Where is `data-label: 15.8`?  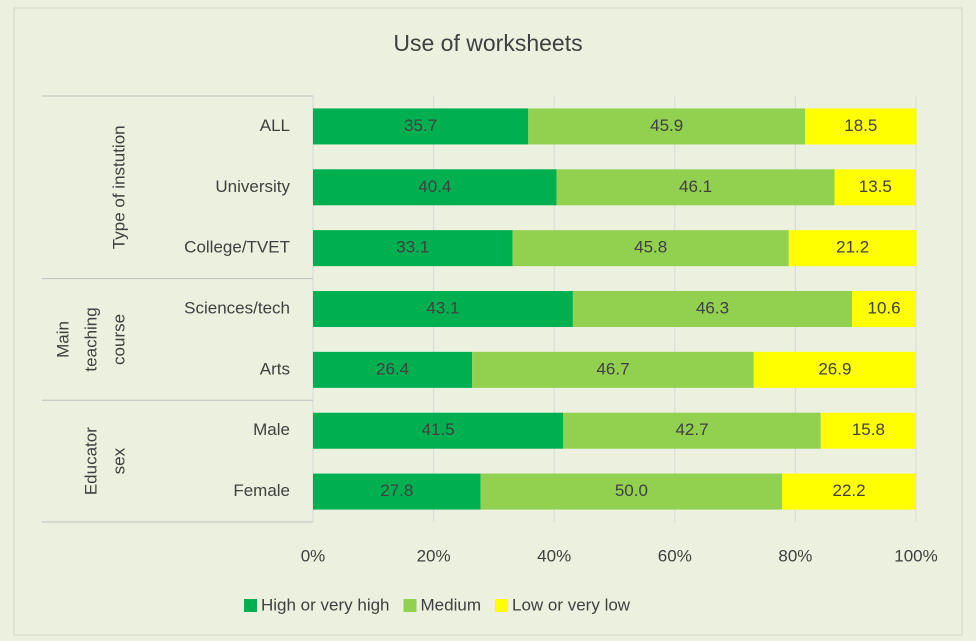
data-label: 15.8 is located at coordinates (868, 429).